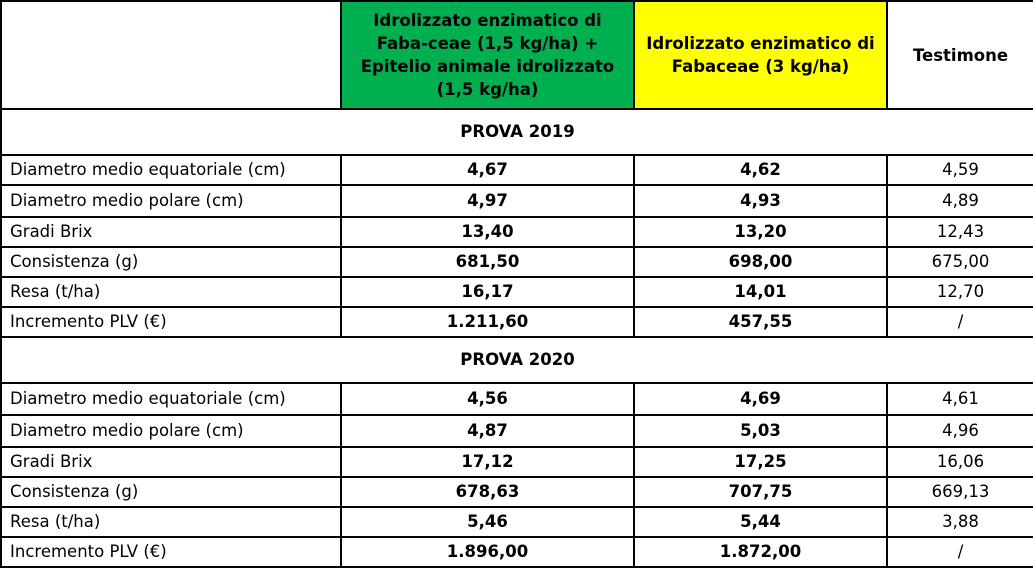 This screenshot has width=1033, height=568. Describe the element at coordinates (959, 201) in the screenshot. I see `cell-control: 4,89` at that location.